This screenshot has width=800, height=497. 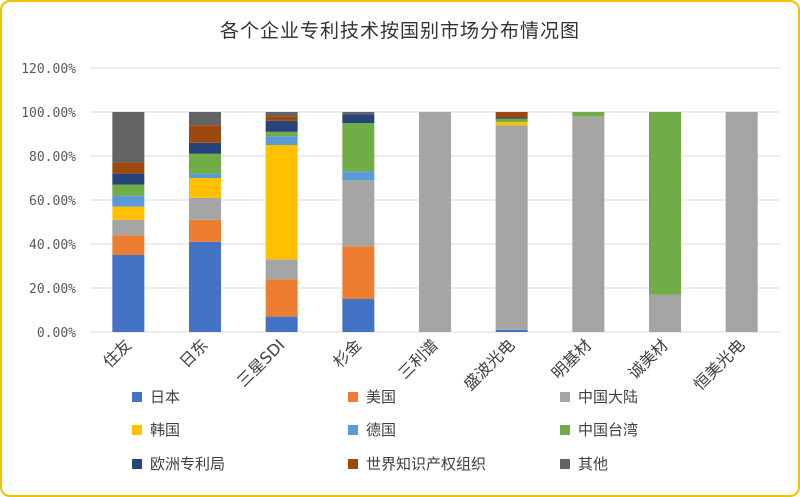 I want to click on x-tick-label: 恒美光电, so click(x=719, y=364).